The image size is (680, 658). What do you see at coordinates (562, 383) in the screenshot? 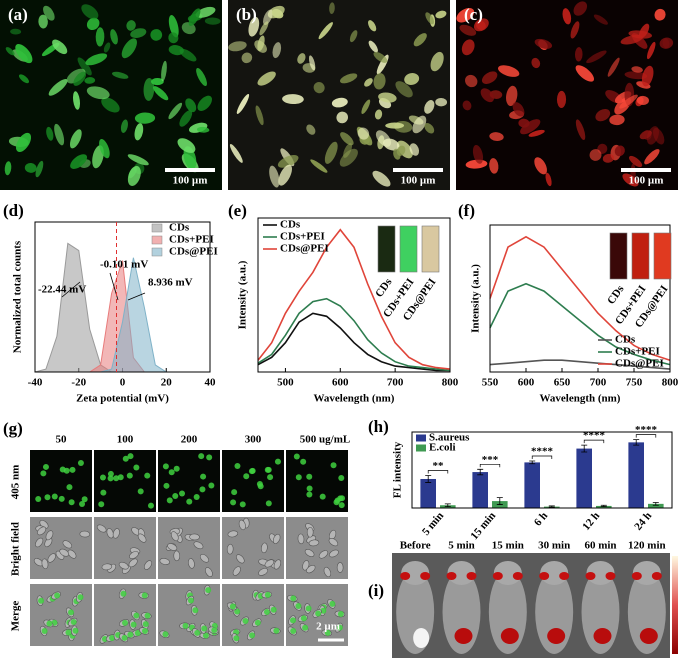
I see `x-tick-label: 650` at bounding box center [562, 383].